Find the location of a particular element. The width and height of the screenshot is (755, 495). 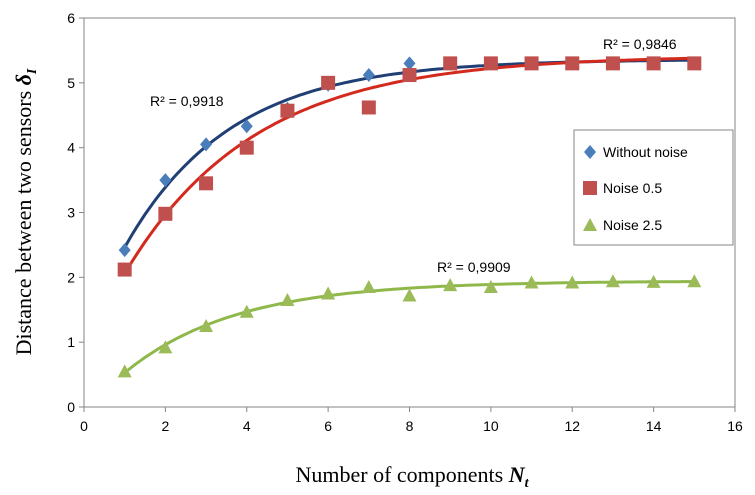

x-tick-label: 12 is located at coordinates (572, 426).